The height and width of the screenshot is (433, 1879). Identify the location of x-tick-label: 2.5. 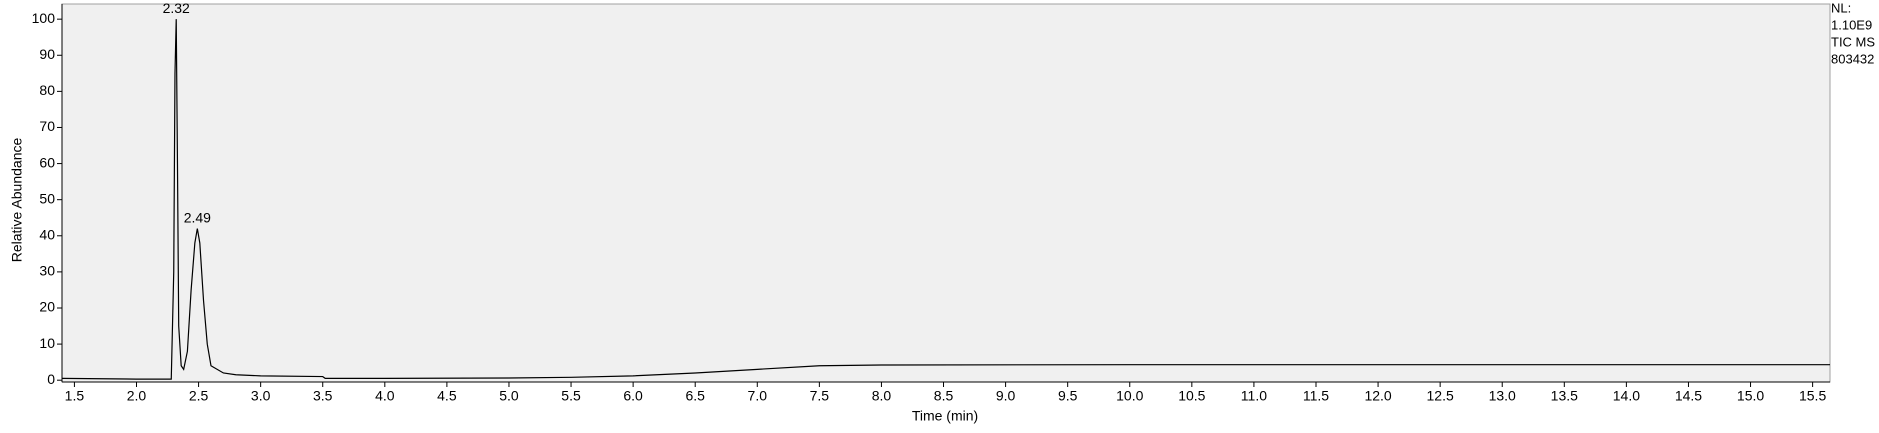
(199, 396).